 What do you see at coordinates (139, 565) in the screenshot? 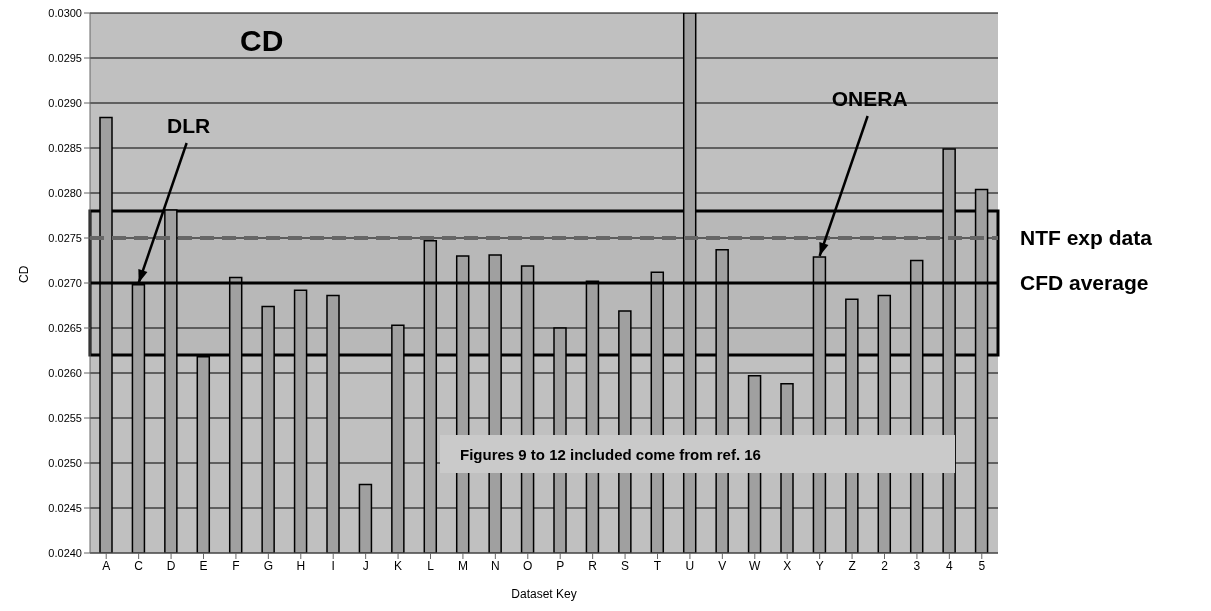
I see `x-tick-label: C` at bounding box center [139, 565].